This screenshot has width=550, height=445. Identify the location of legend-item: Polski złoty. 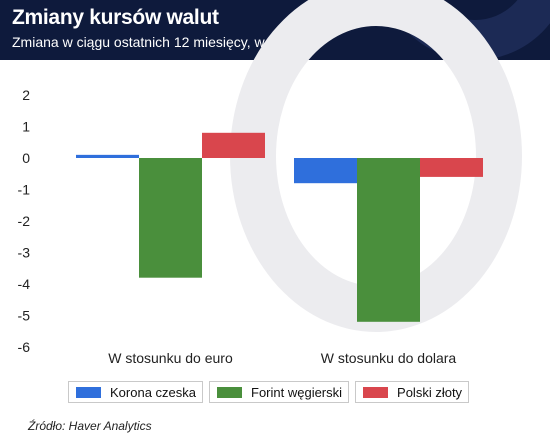
(412, 392).